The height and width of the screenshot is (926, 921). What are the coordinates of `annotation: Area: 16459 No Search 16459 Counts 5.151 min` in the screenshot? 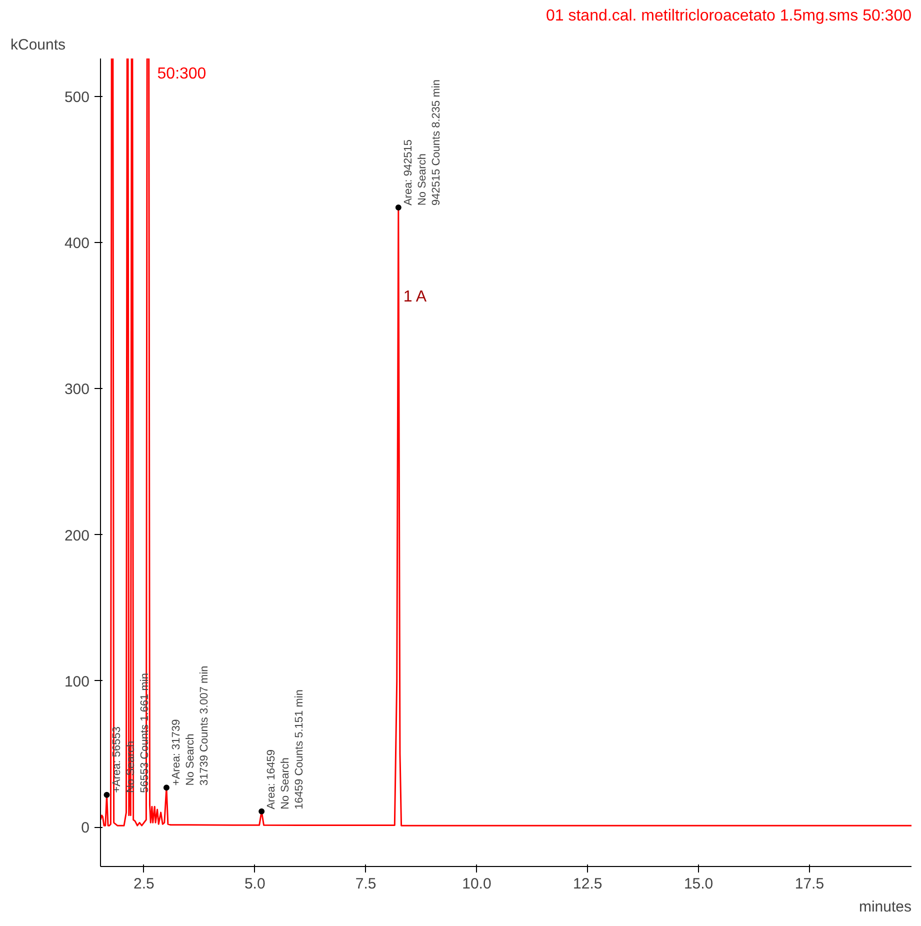 It's located at (286, 750).